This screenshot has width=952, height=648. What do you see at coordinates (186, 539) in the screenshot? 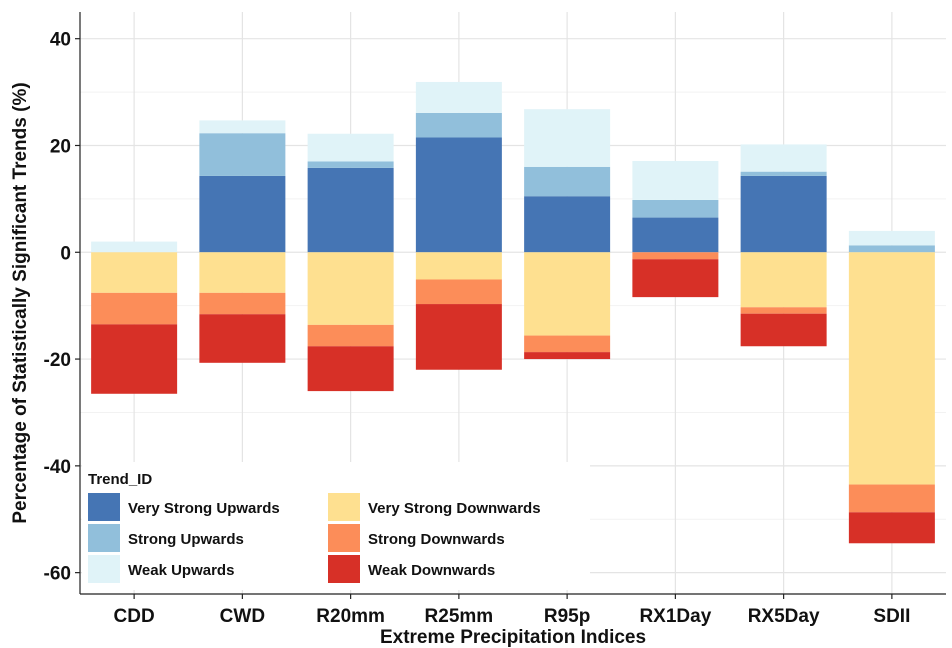
I see `legend-label: Strong Upwards` at bounding box center [186, 539].